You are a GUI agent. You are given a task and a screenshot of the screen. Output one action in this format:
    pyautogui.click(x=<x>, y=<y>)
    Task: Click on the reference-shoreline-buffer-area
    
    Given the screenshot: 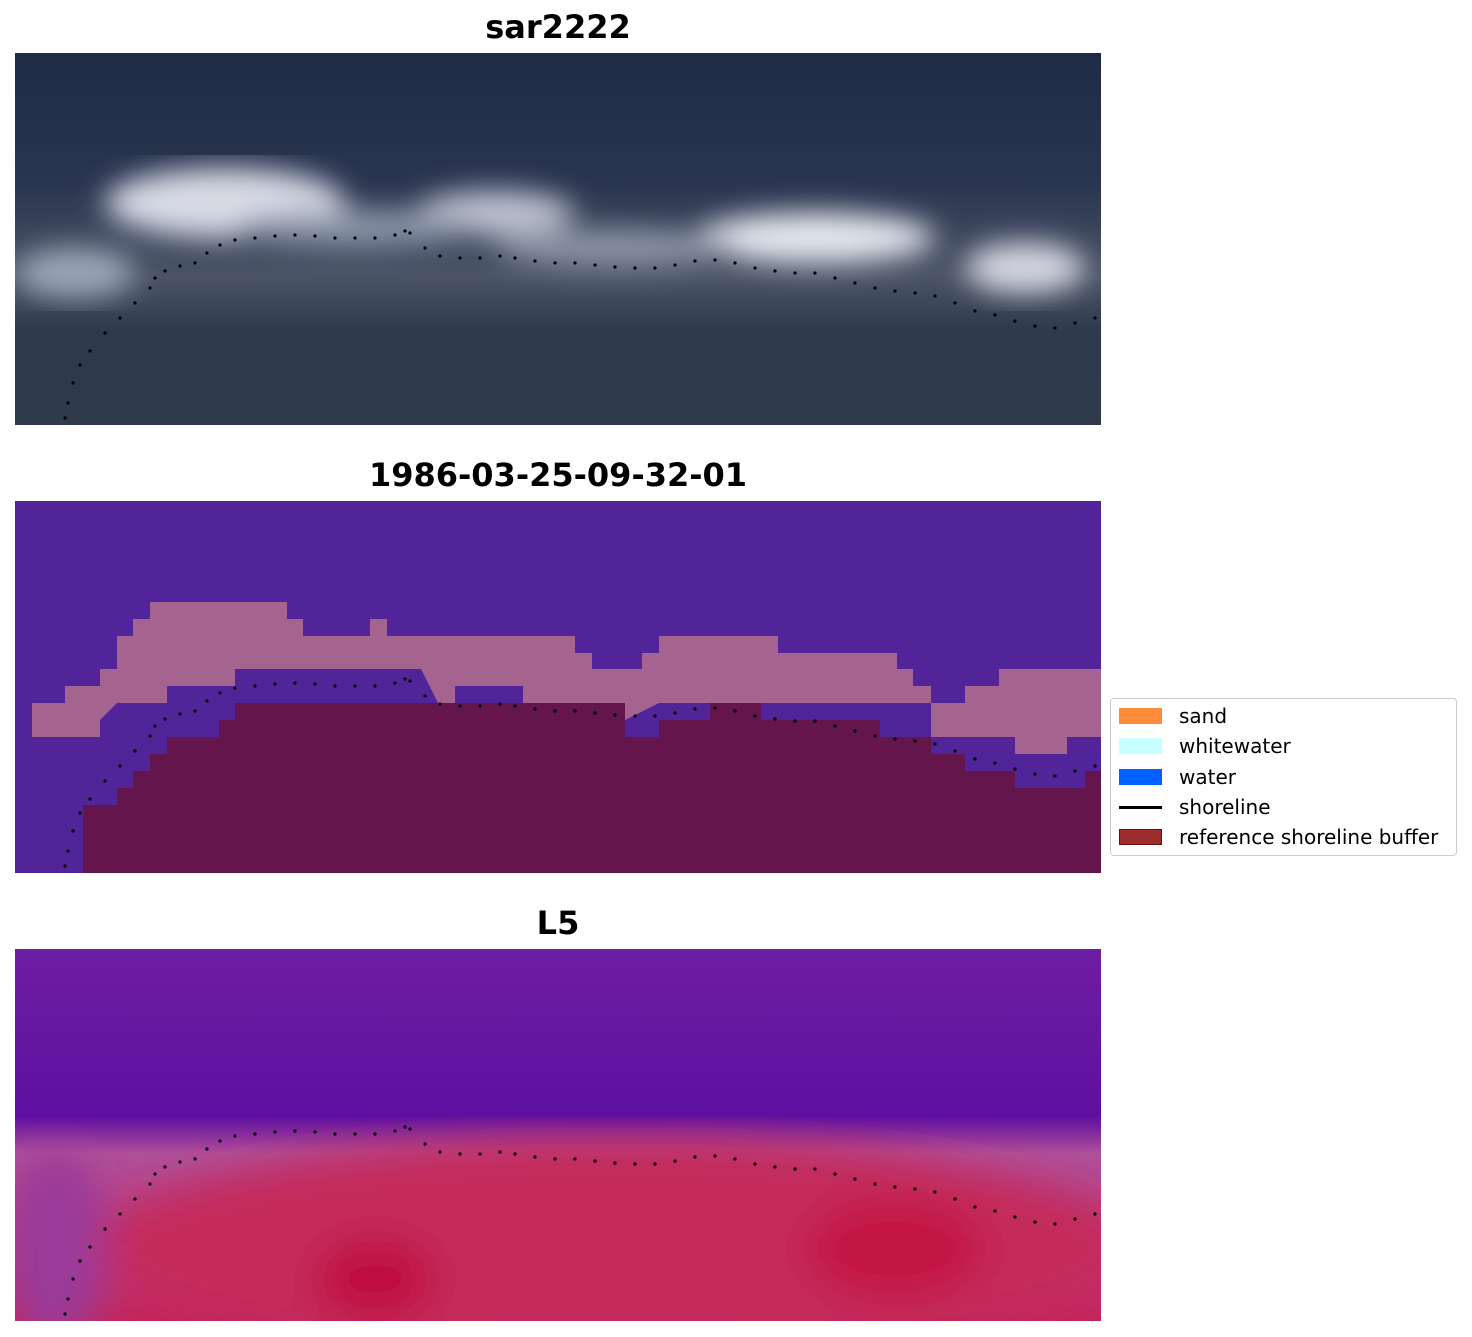 What is the action you would take?
    pyautogui.click(x=592, y=788)
    